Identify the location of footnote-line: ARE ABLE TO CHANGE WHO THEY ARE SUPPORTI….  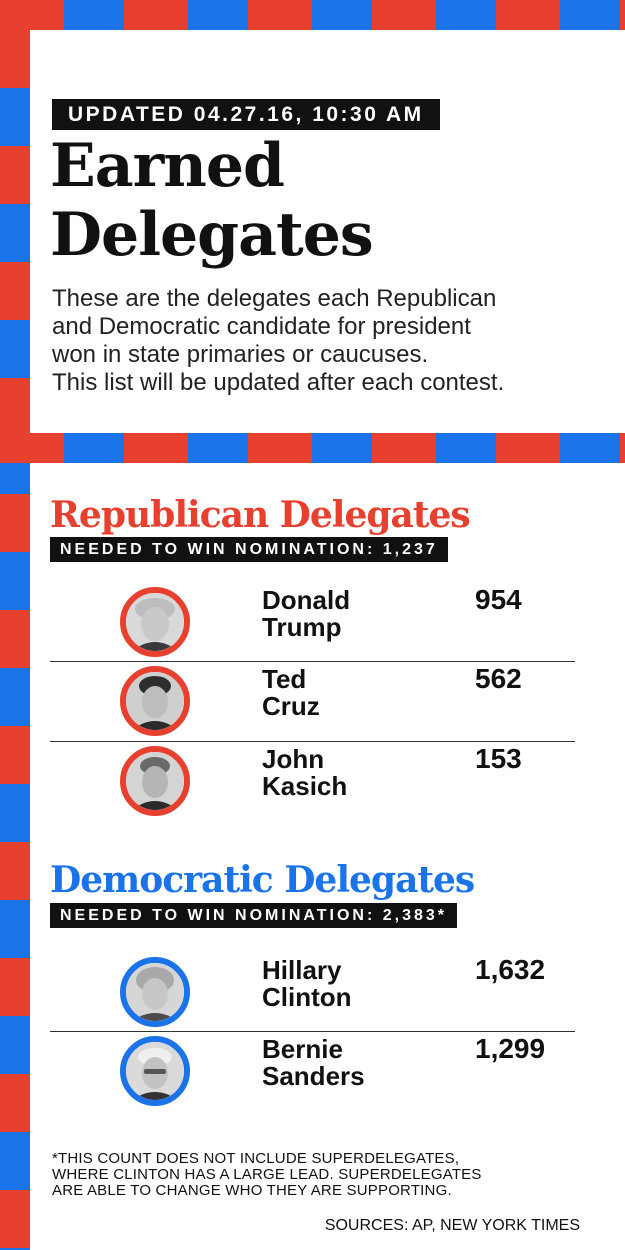
(252, 1190).